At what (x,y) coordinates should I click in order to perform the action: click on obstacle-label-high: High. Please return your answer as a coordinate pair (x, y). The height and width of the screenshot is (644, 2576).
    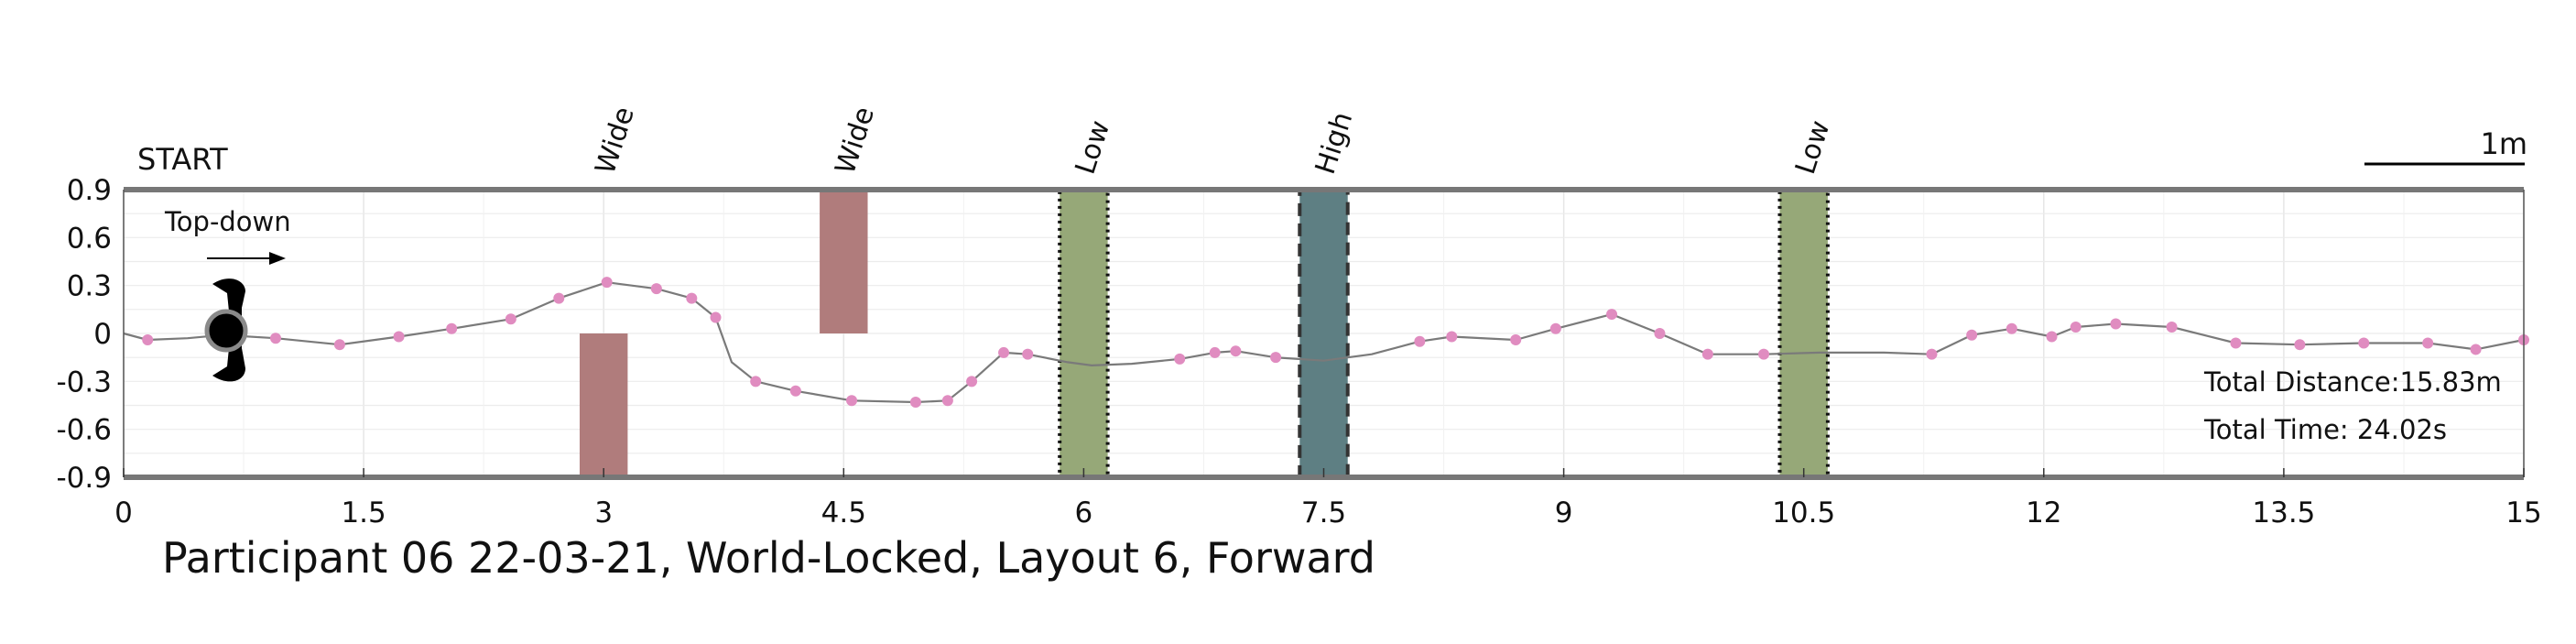
    Looking at the image, I should click on (1335, 143).